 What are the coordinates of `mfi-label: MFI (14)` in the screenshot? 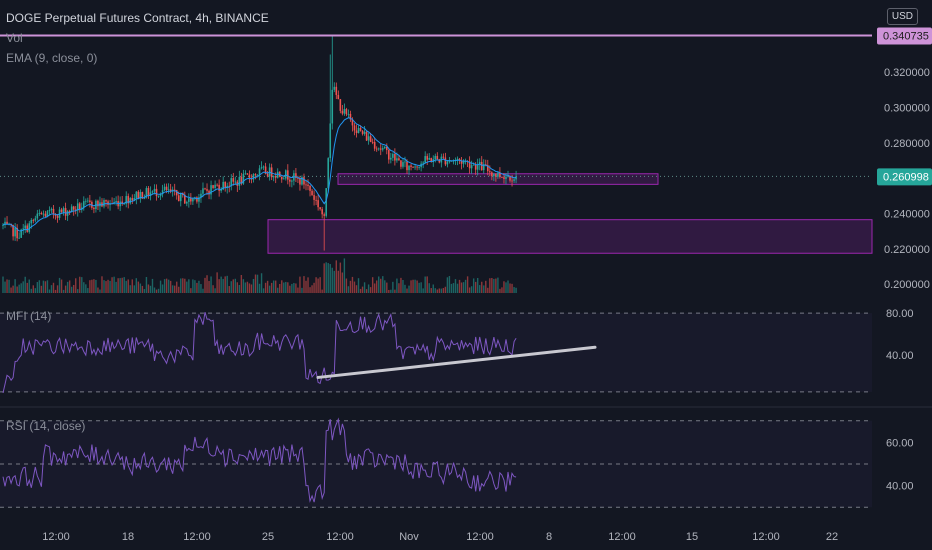 It's located at (29, 316).